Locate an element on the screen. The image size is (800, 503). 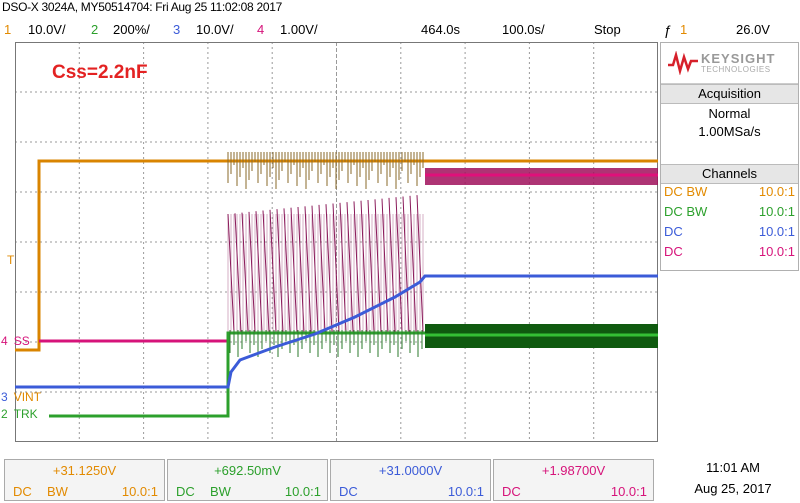
keysight-wave-icon is located at coordinates (683, 63).